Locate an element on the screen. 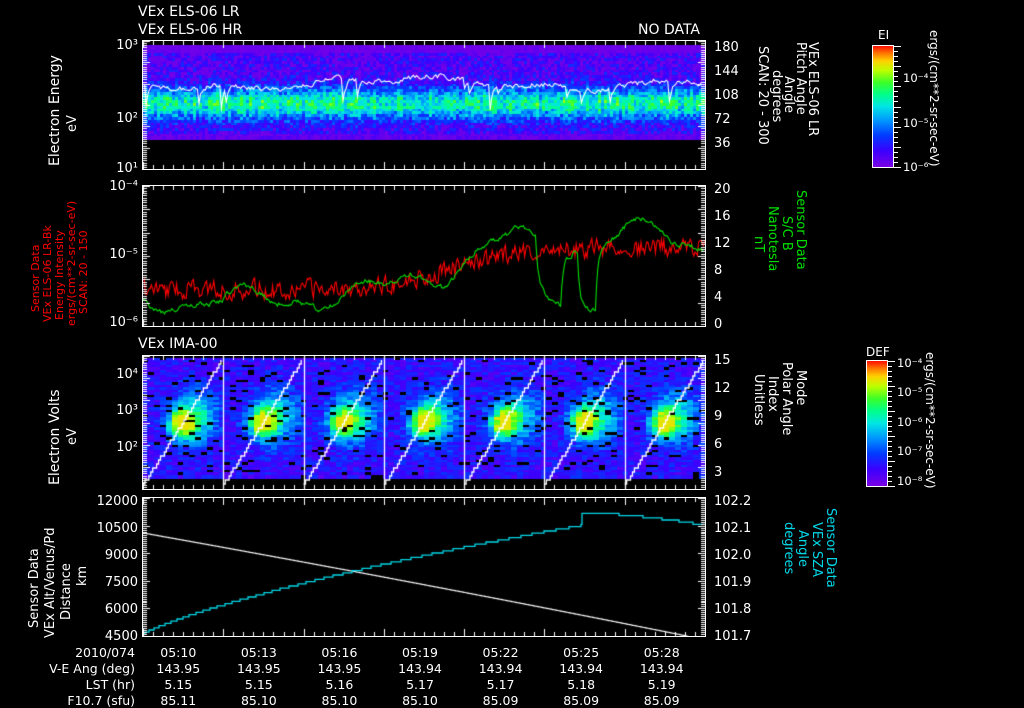  axis-tick-label: 10500 is located at coordinates (117, 528).